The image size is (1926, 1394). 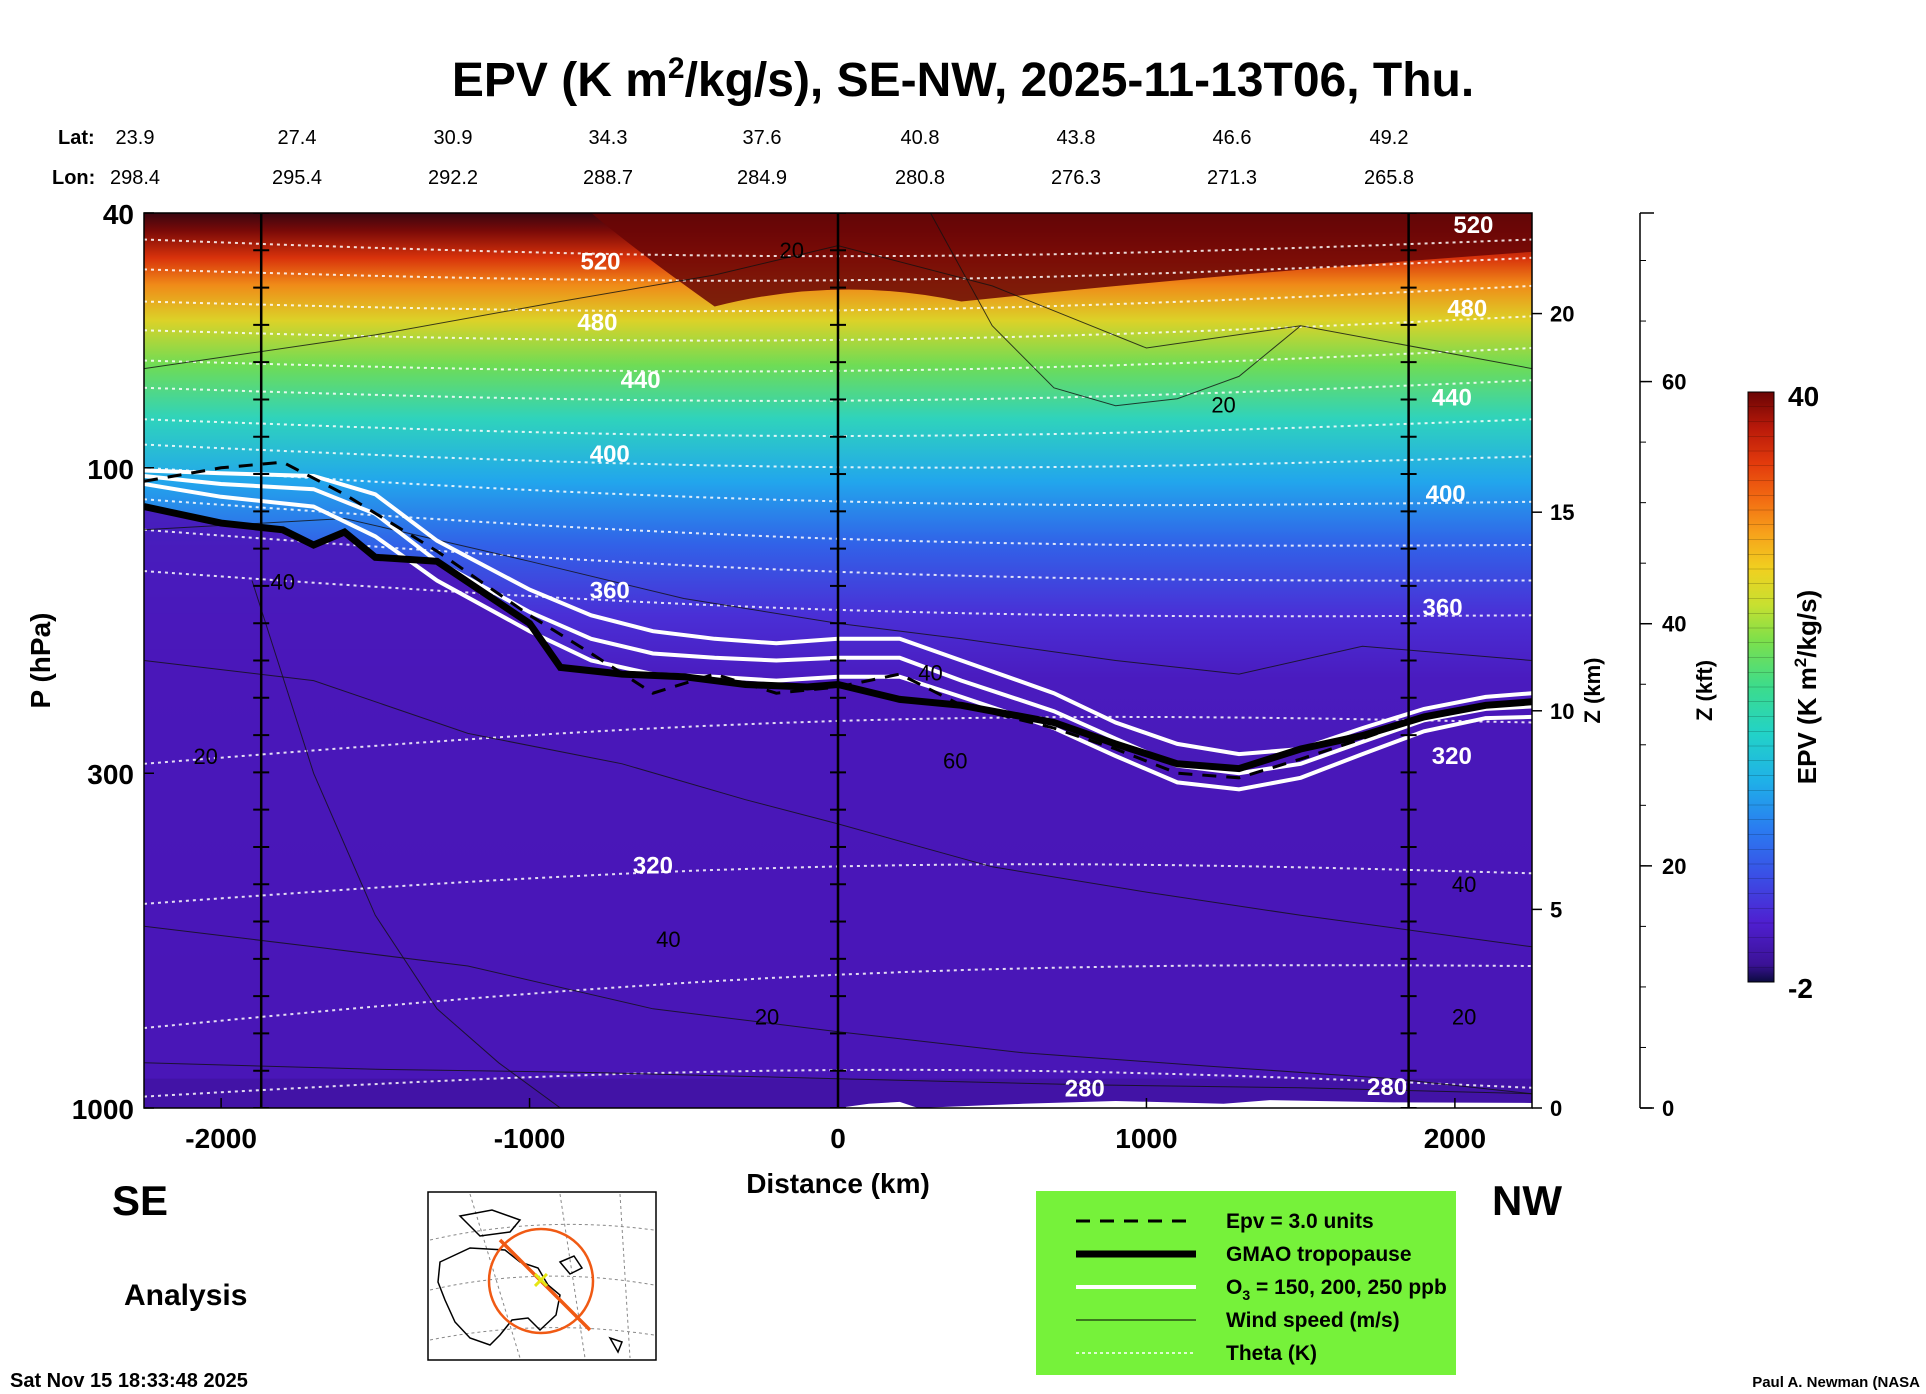 I want to click on lon-value: 265.8, so click(x=1389, y=178).